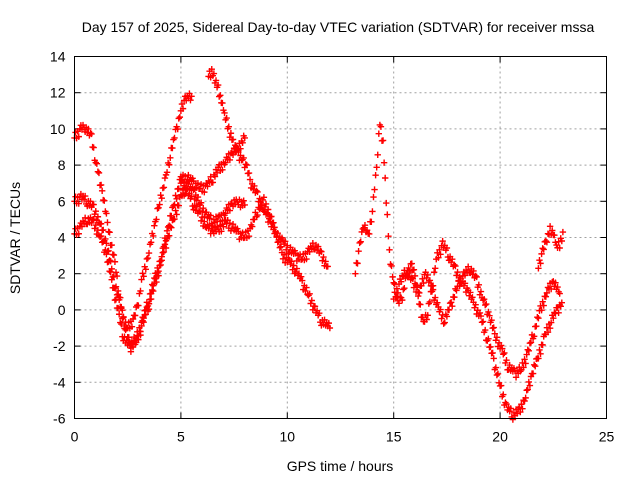 This screenshot has height=480, width=640. What do you see at coordinates (62, 238) in the screenshot?
I see `y-tick-label: 4` at bounding box center [62, 238].